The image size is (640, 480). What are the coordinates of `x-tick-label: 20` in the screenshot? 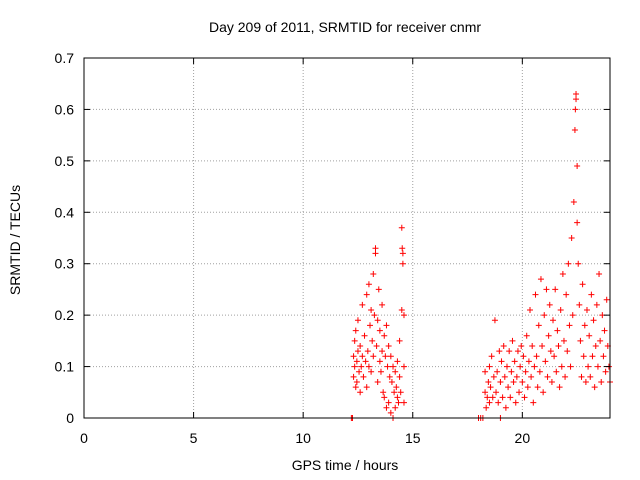 It's located at (523, 438).